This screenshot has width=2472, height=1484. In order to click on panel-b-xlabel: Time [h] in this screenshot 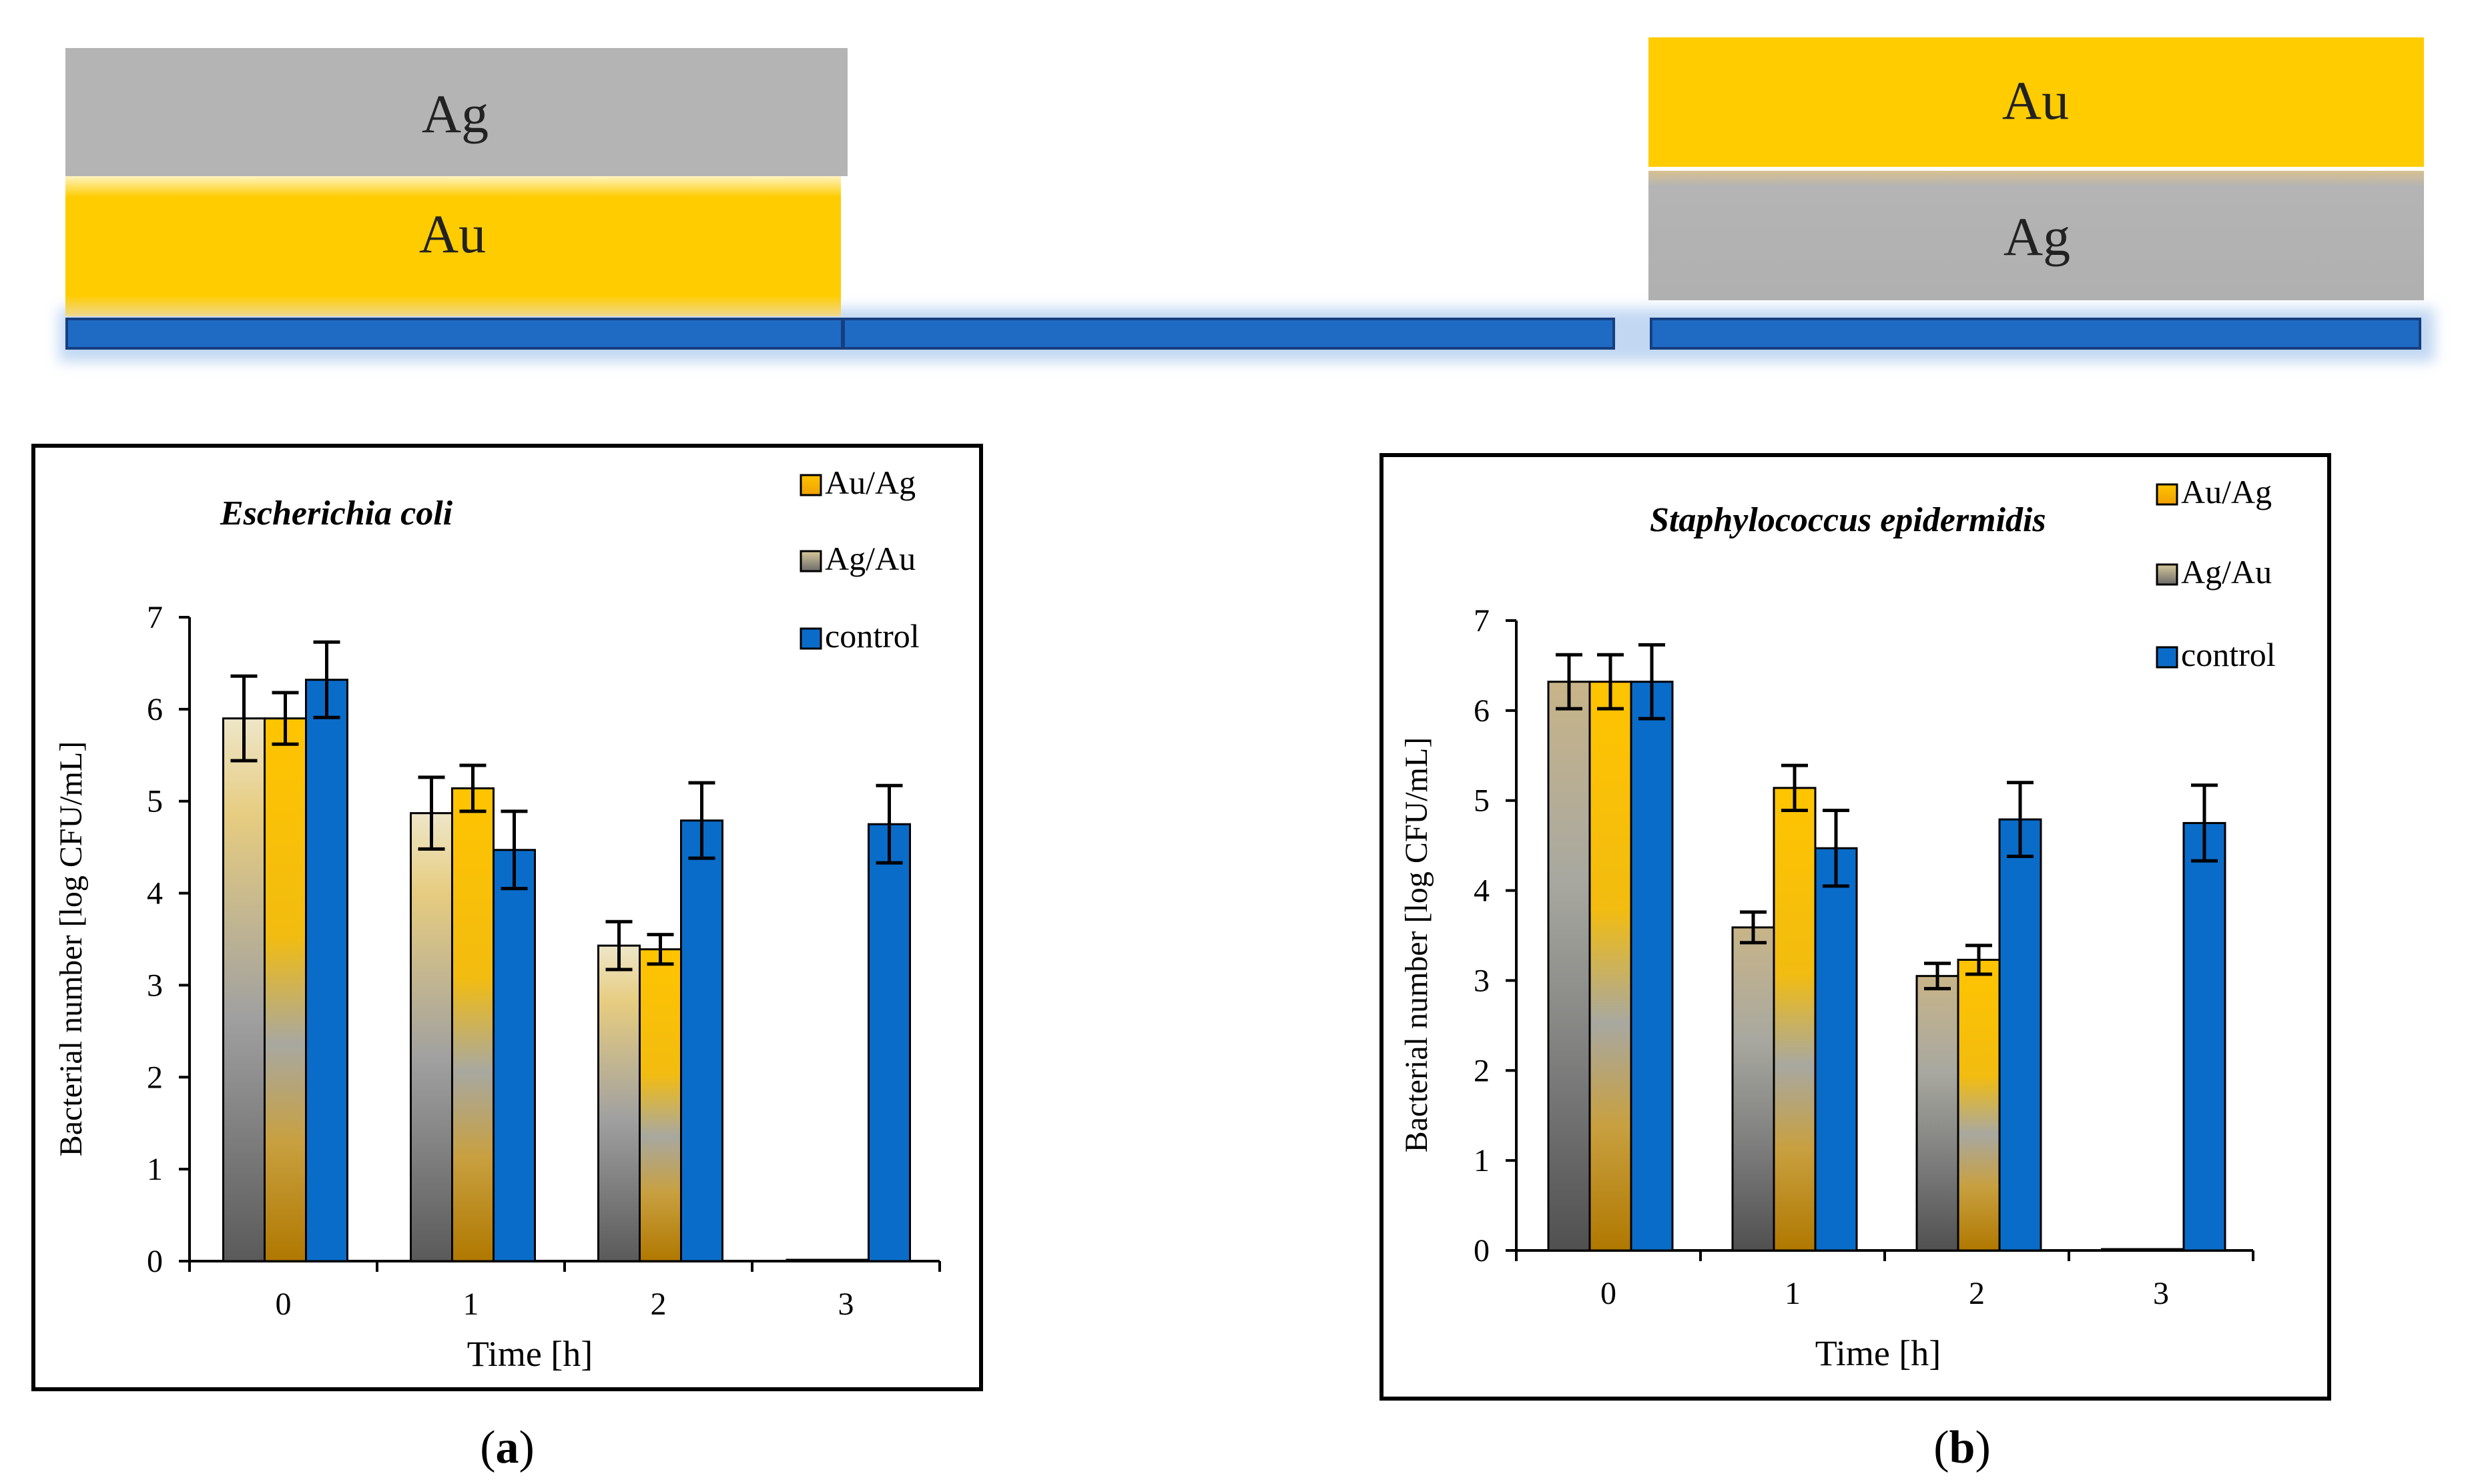, I will do `click(1878, 1353)`.